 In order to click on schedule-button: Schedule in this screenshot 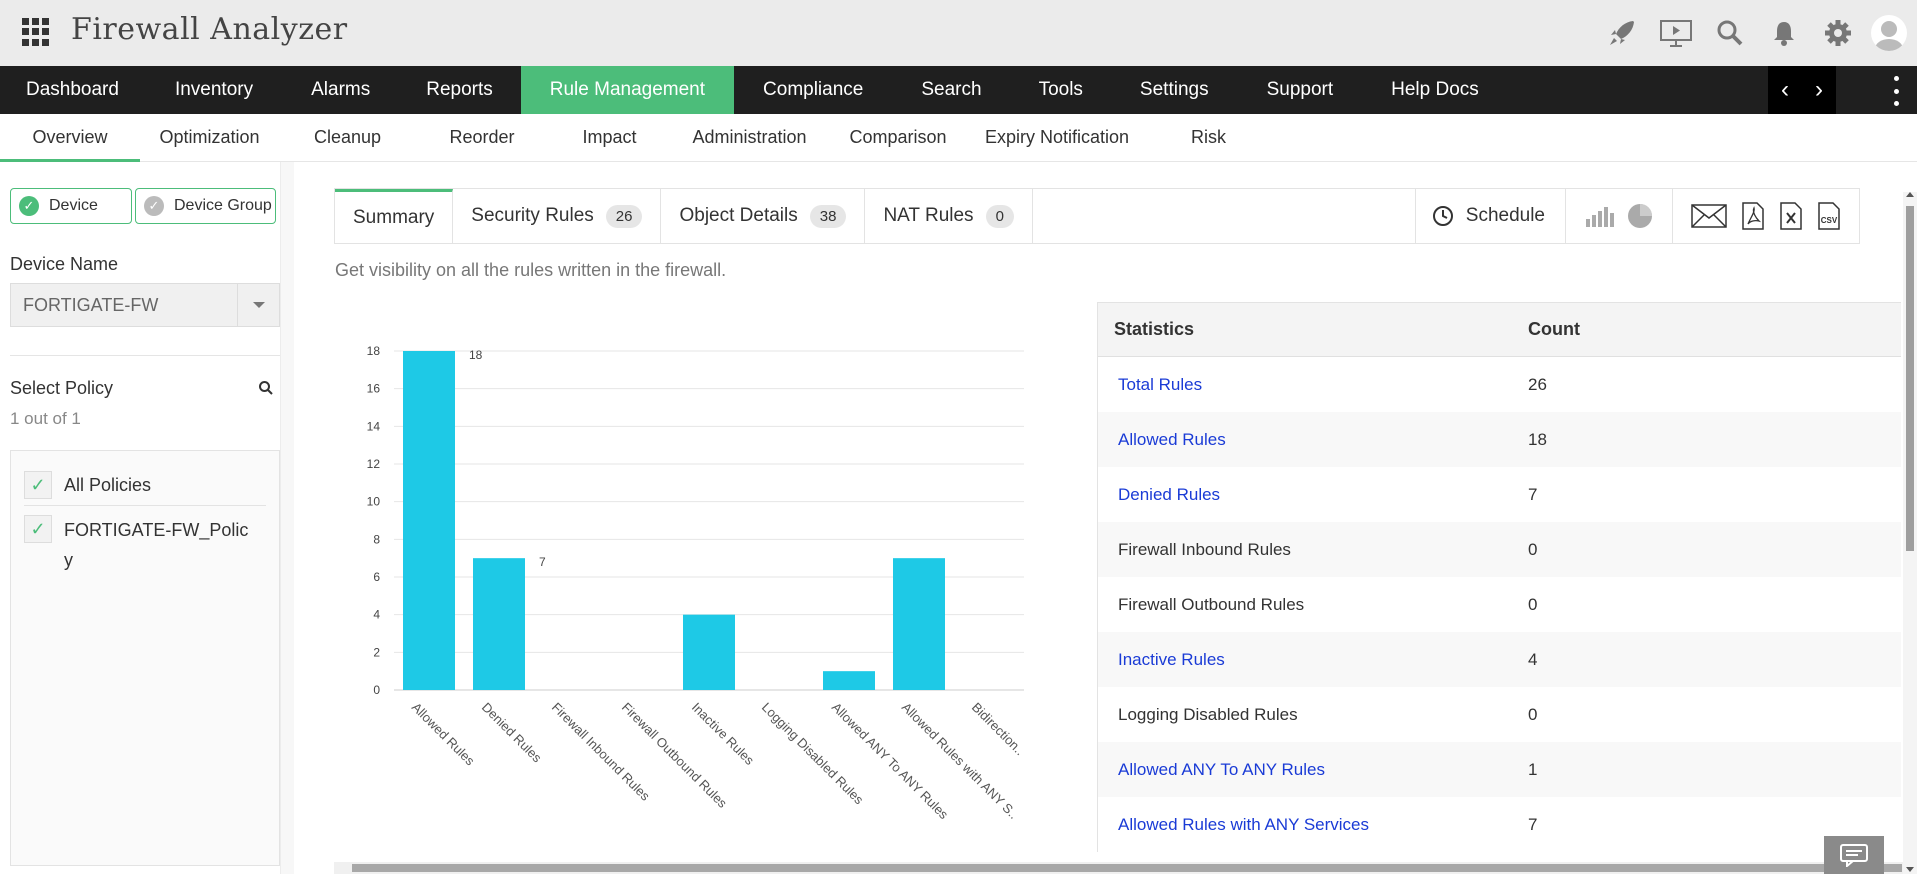, I will do `click(1489, 216)`.